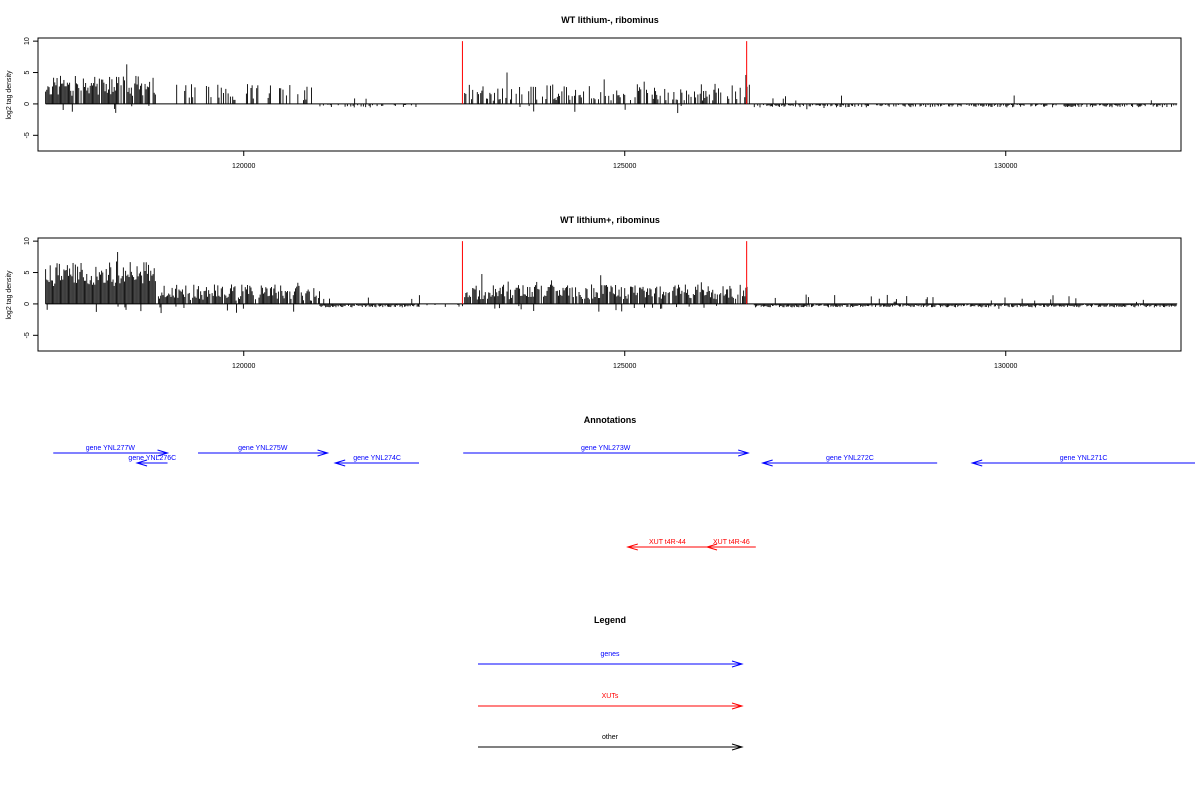 The image size is (1200, 800). What do you see at coordinates (263, 448) in the screenshot?
I see `gene-label: gene YNL275W` at bounding box center [263, 448].